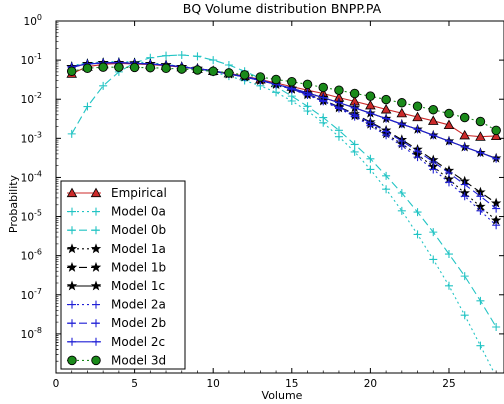 The image size is (504, 404). I want to click on y-tick-label: 10⁻¹, so click(31, 59).